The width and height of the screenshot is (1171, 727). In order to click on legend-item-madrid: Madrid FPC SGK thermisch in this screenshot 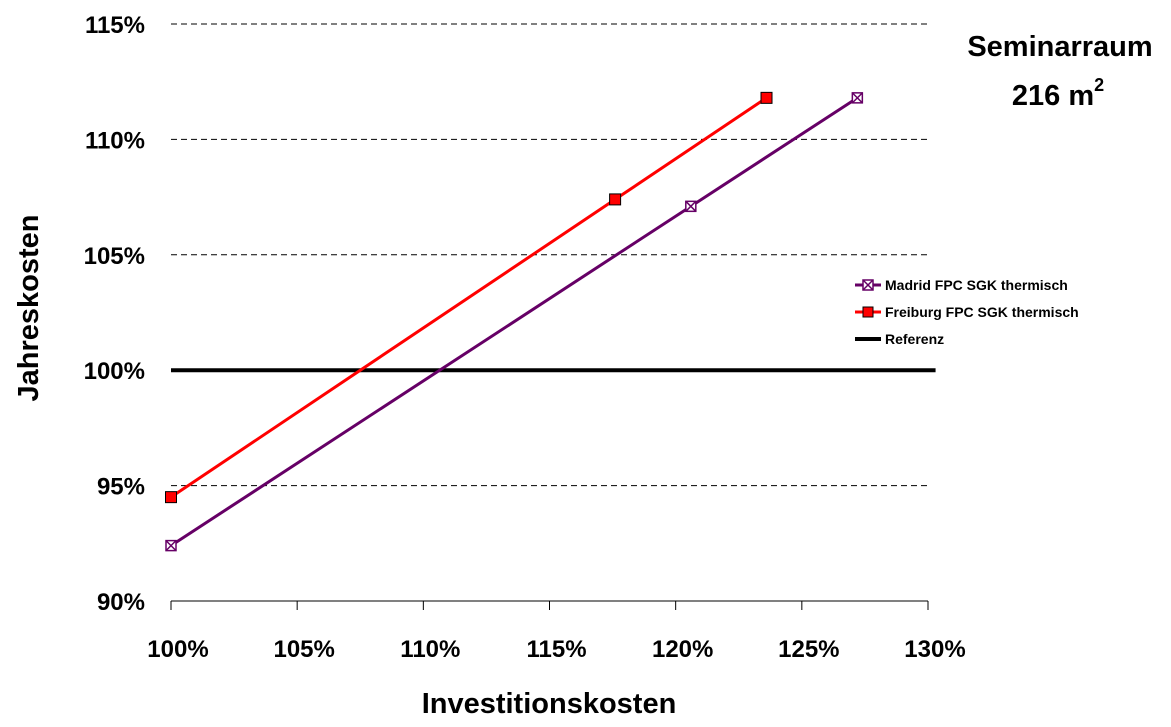, I will do `click(961, 285)`.